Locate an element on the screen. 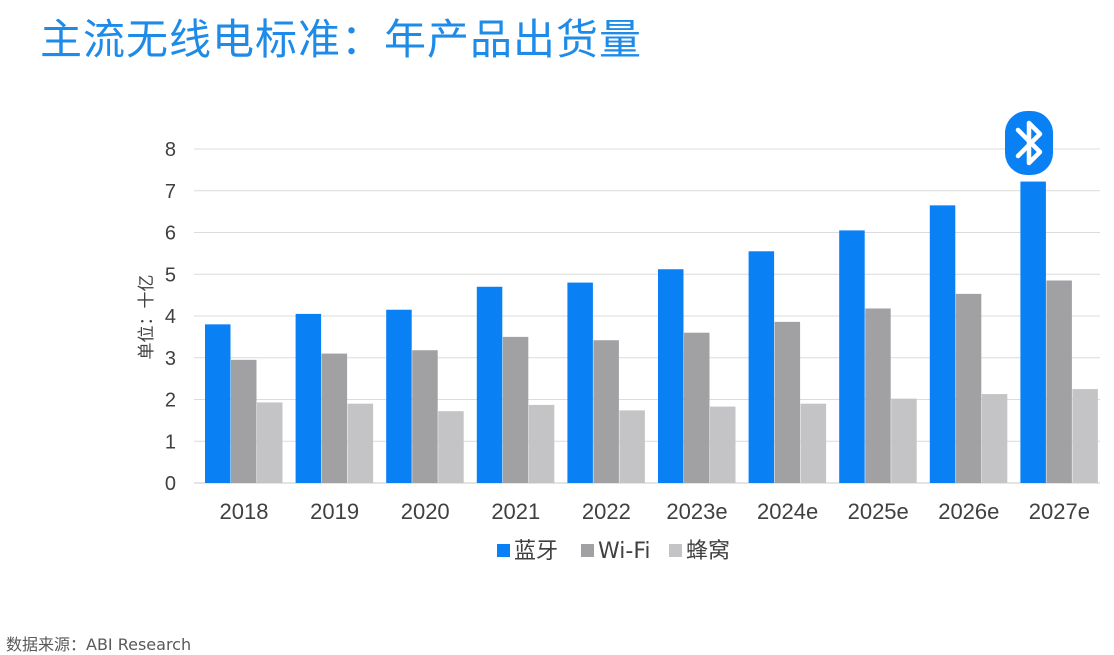  x-tick-label: 2020 is located at coordinates (425, 511).